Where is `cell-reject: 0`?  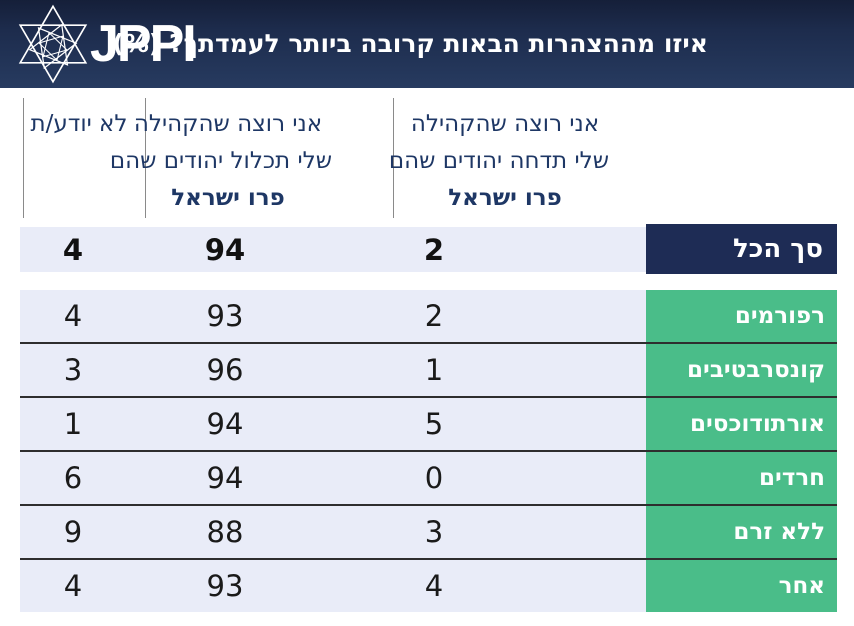 cell-reject: 0 is located at coordinates (434, 478).